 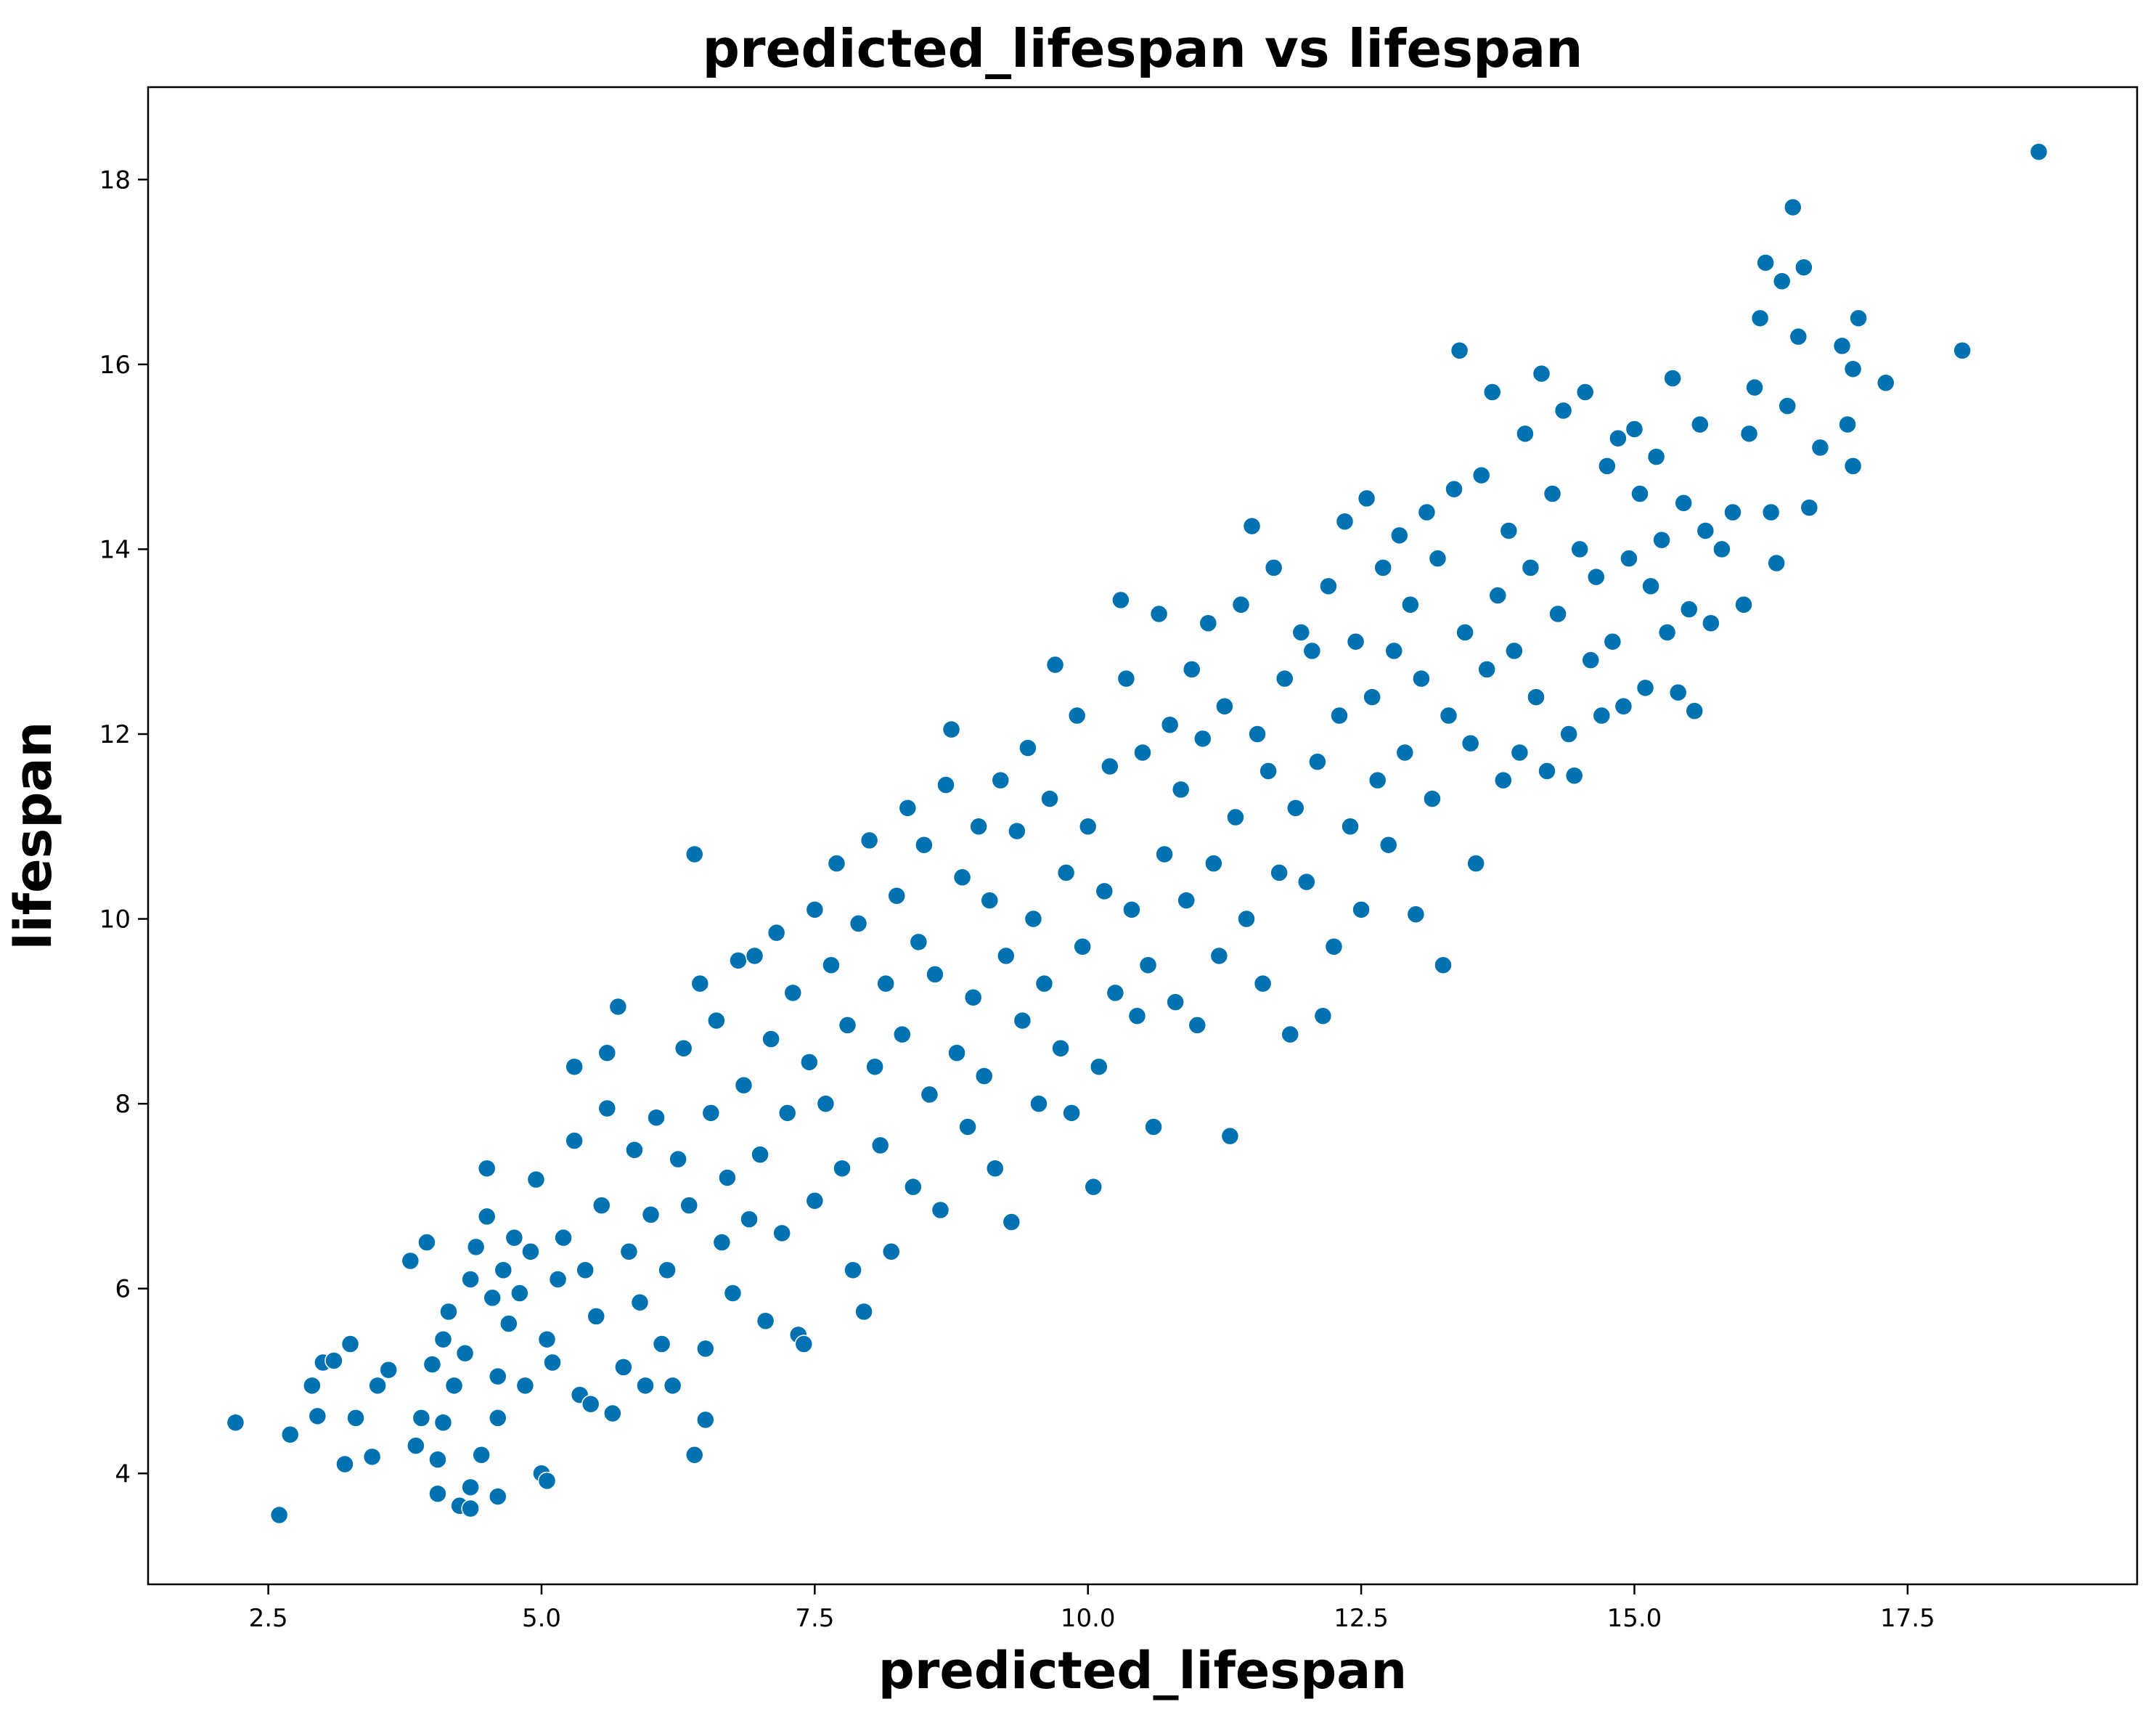 I want to click on y-tick-label: 18, so click(x=115, y=180).